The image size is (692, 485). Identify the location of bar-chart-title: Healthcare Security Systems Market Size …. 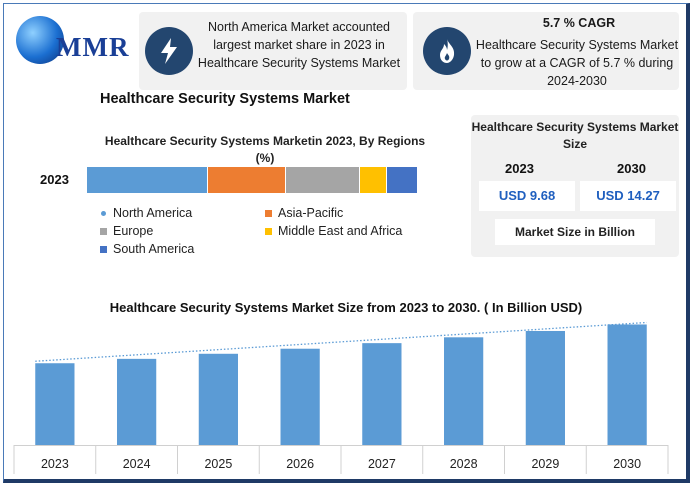
(346, 307).